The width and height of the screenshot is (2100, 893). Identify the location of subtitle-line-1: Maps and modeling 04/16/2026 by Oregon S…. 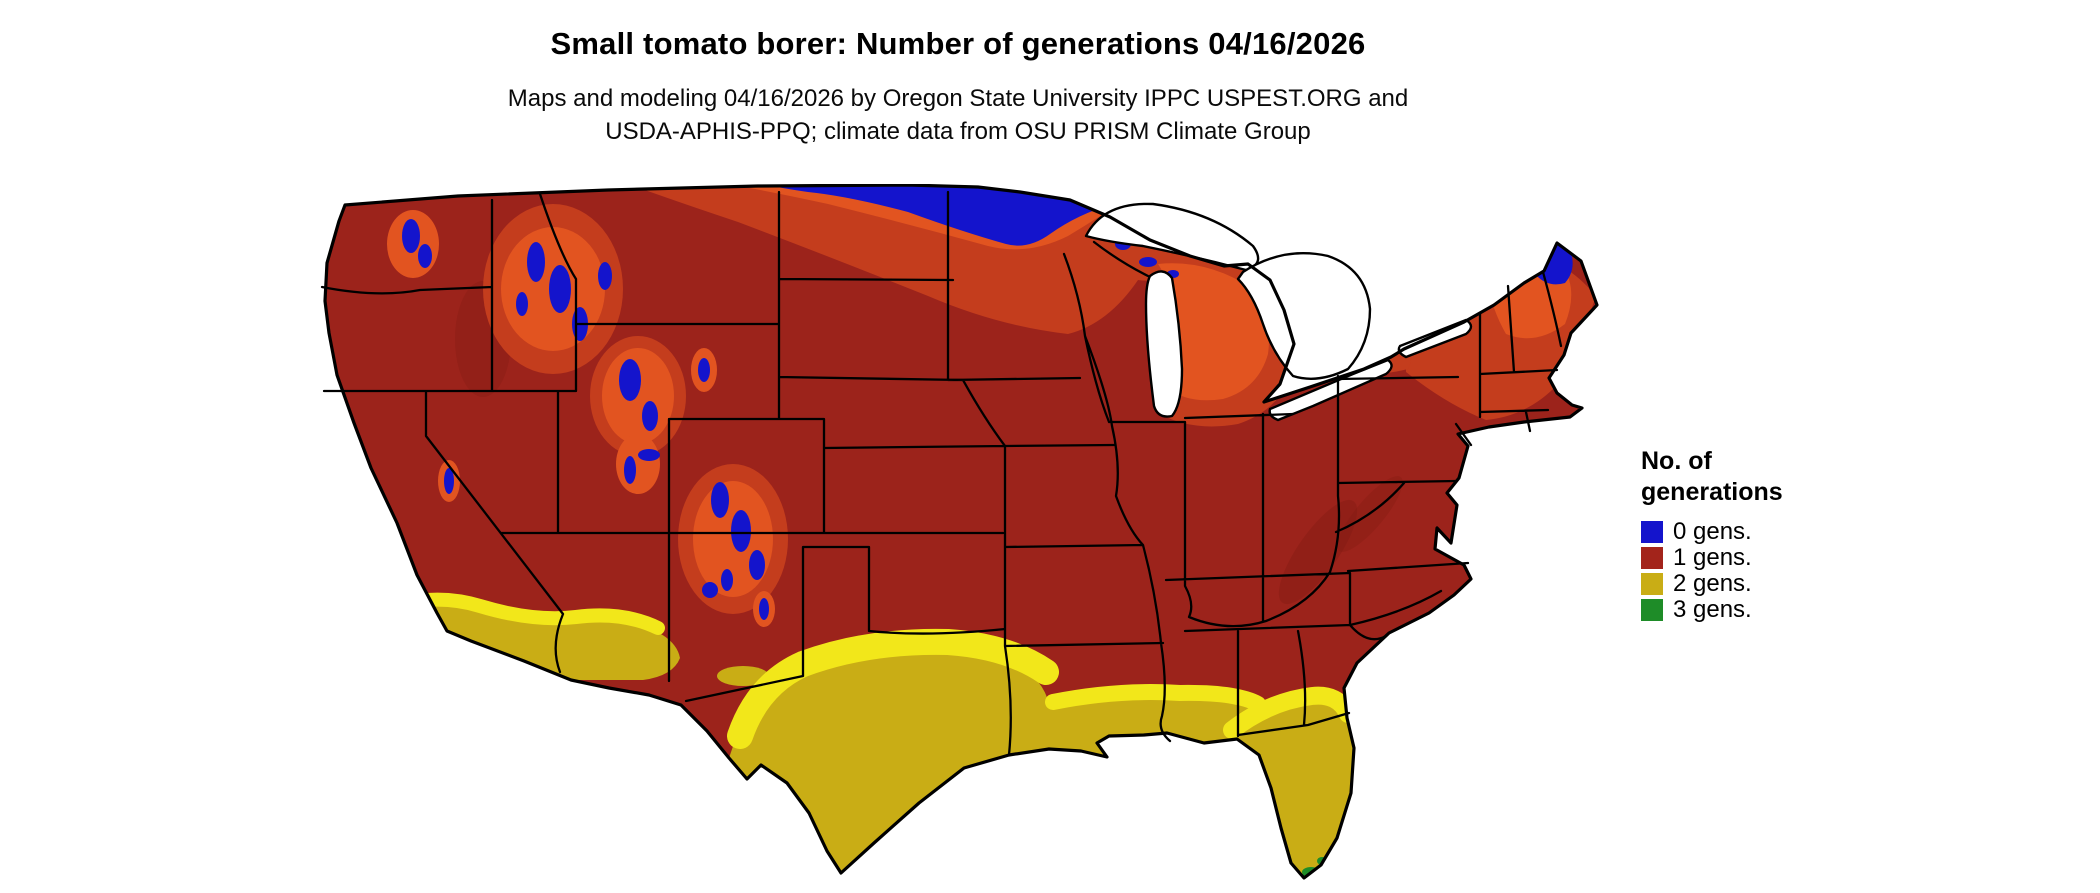
(958, 98).